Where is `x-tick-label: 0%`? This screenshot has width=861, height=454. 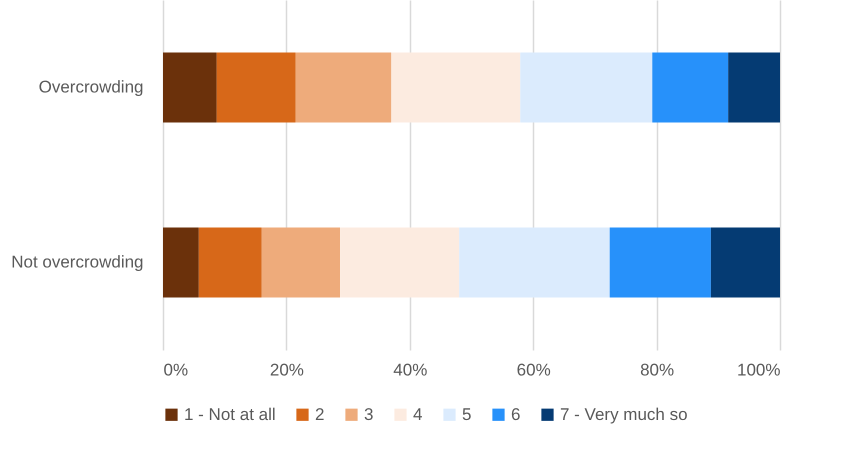
x-tick-label: 0% is located at coordinates (176, 370).